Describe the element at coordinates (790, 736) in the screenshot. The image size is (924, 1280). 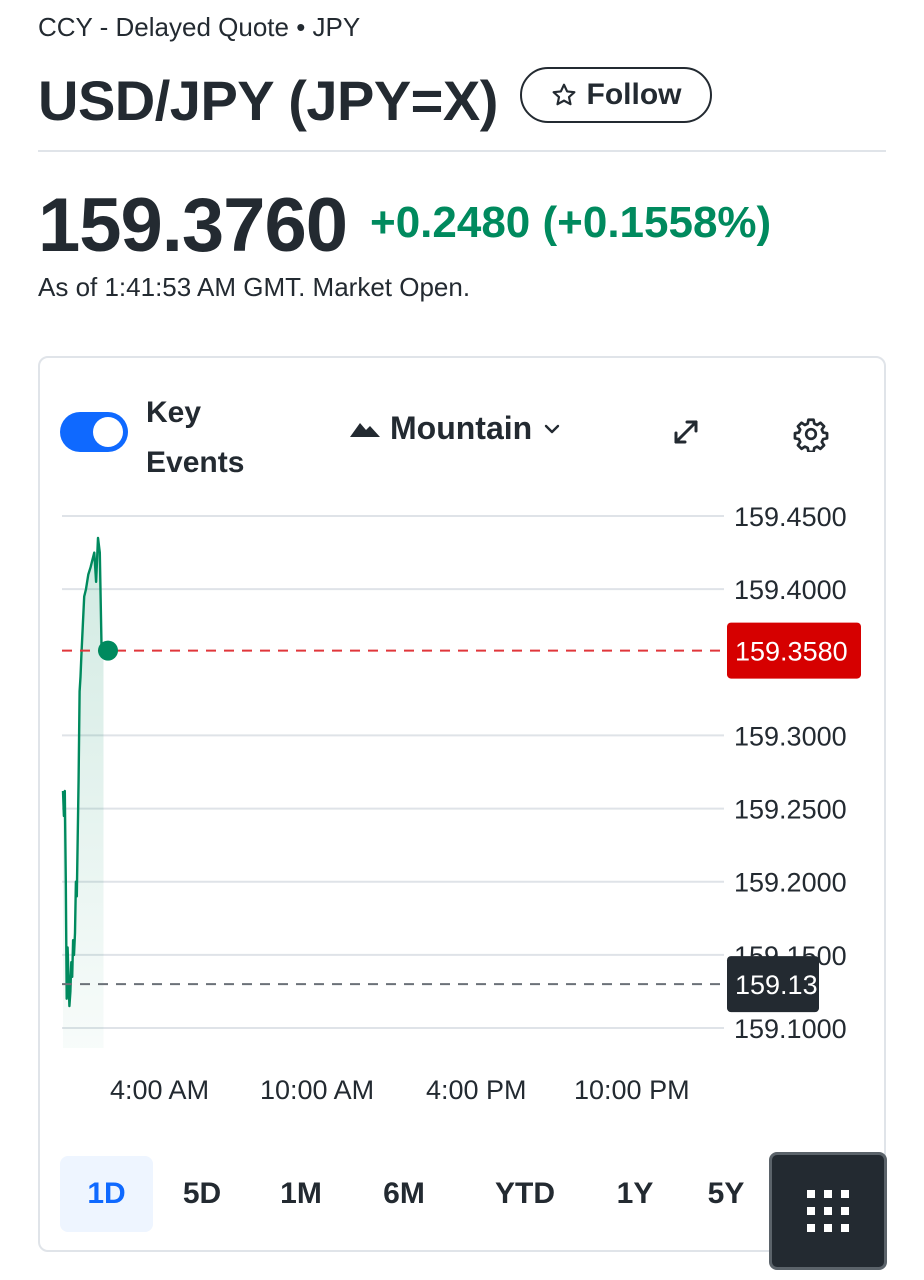
I see `y-tick-label: 159.3000` at that location.